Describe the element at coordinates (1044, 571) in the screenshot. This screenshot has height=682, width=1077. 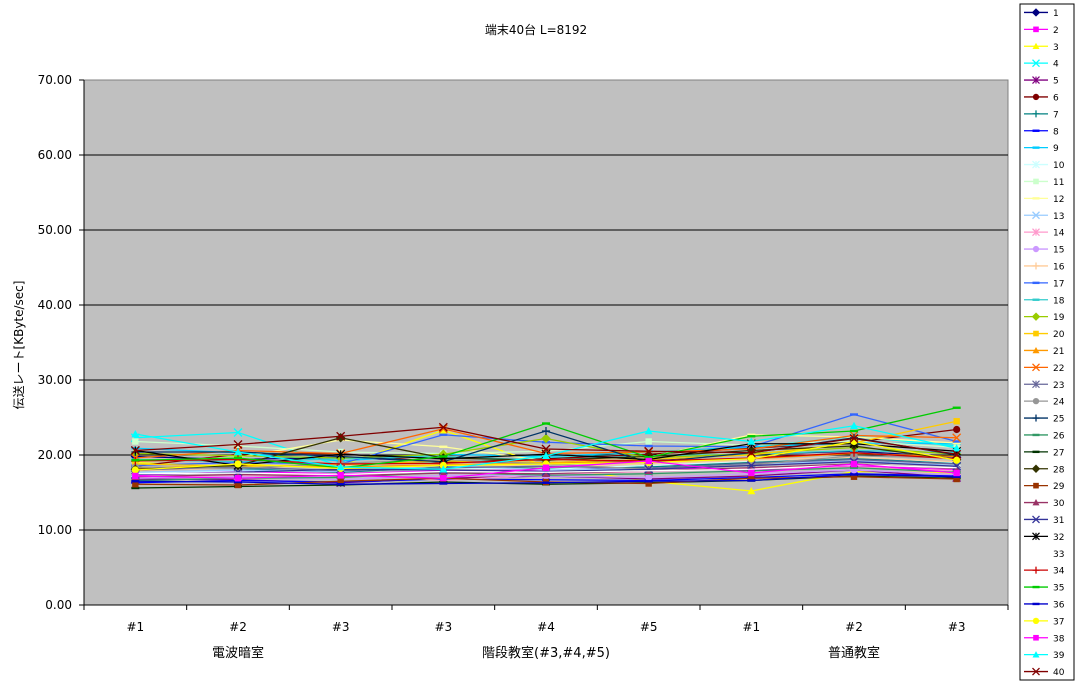
I see `legend-item: 34` at that location.